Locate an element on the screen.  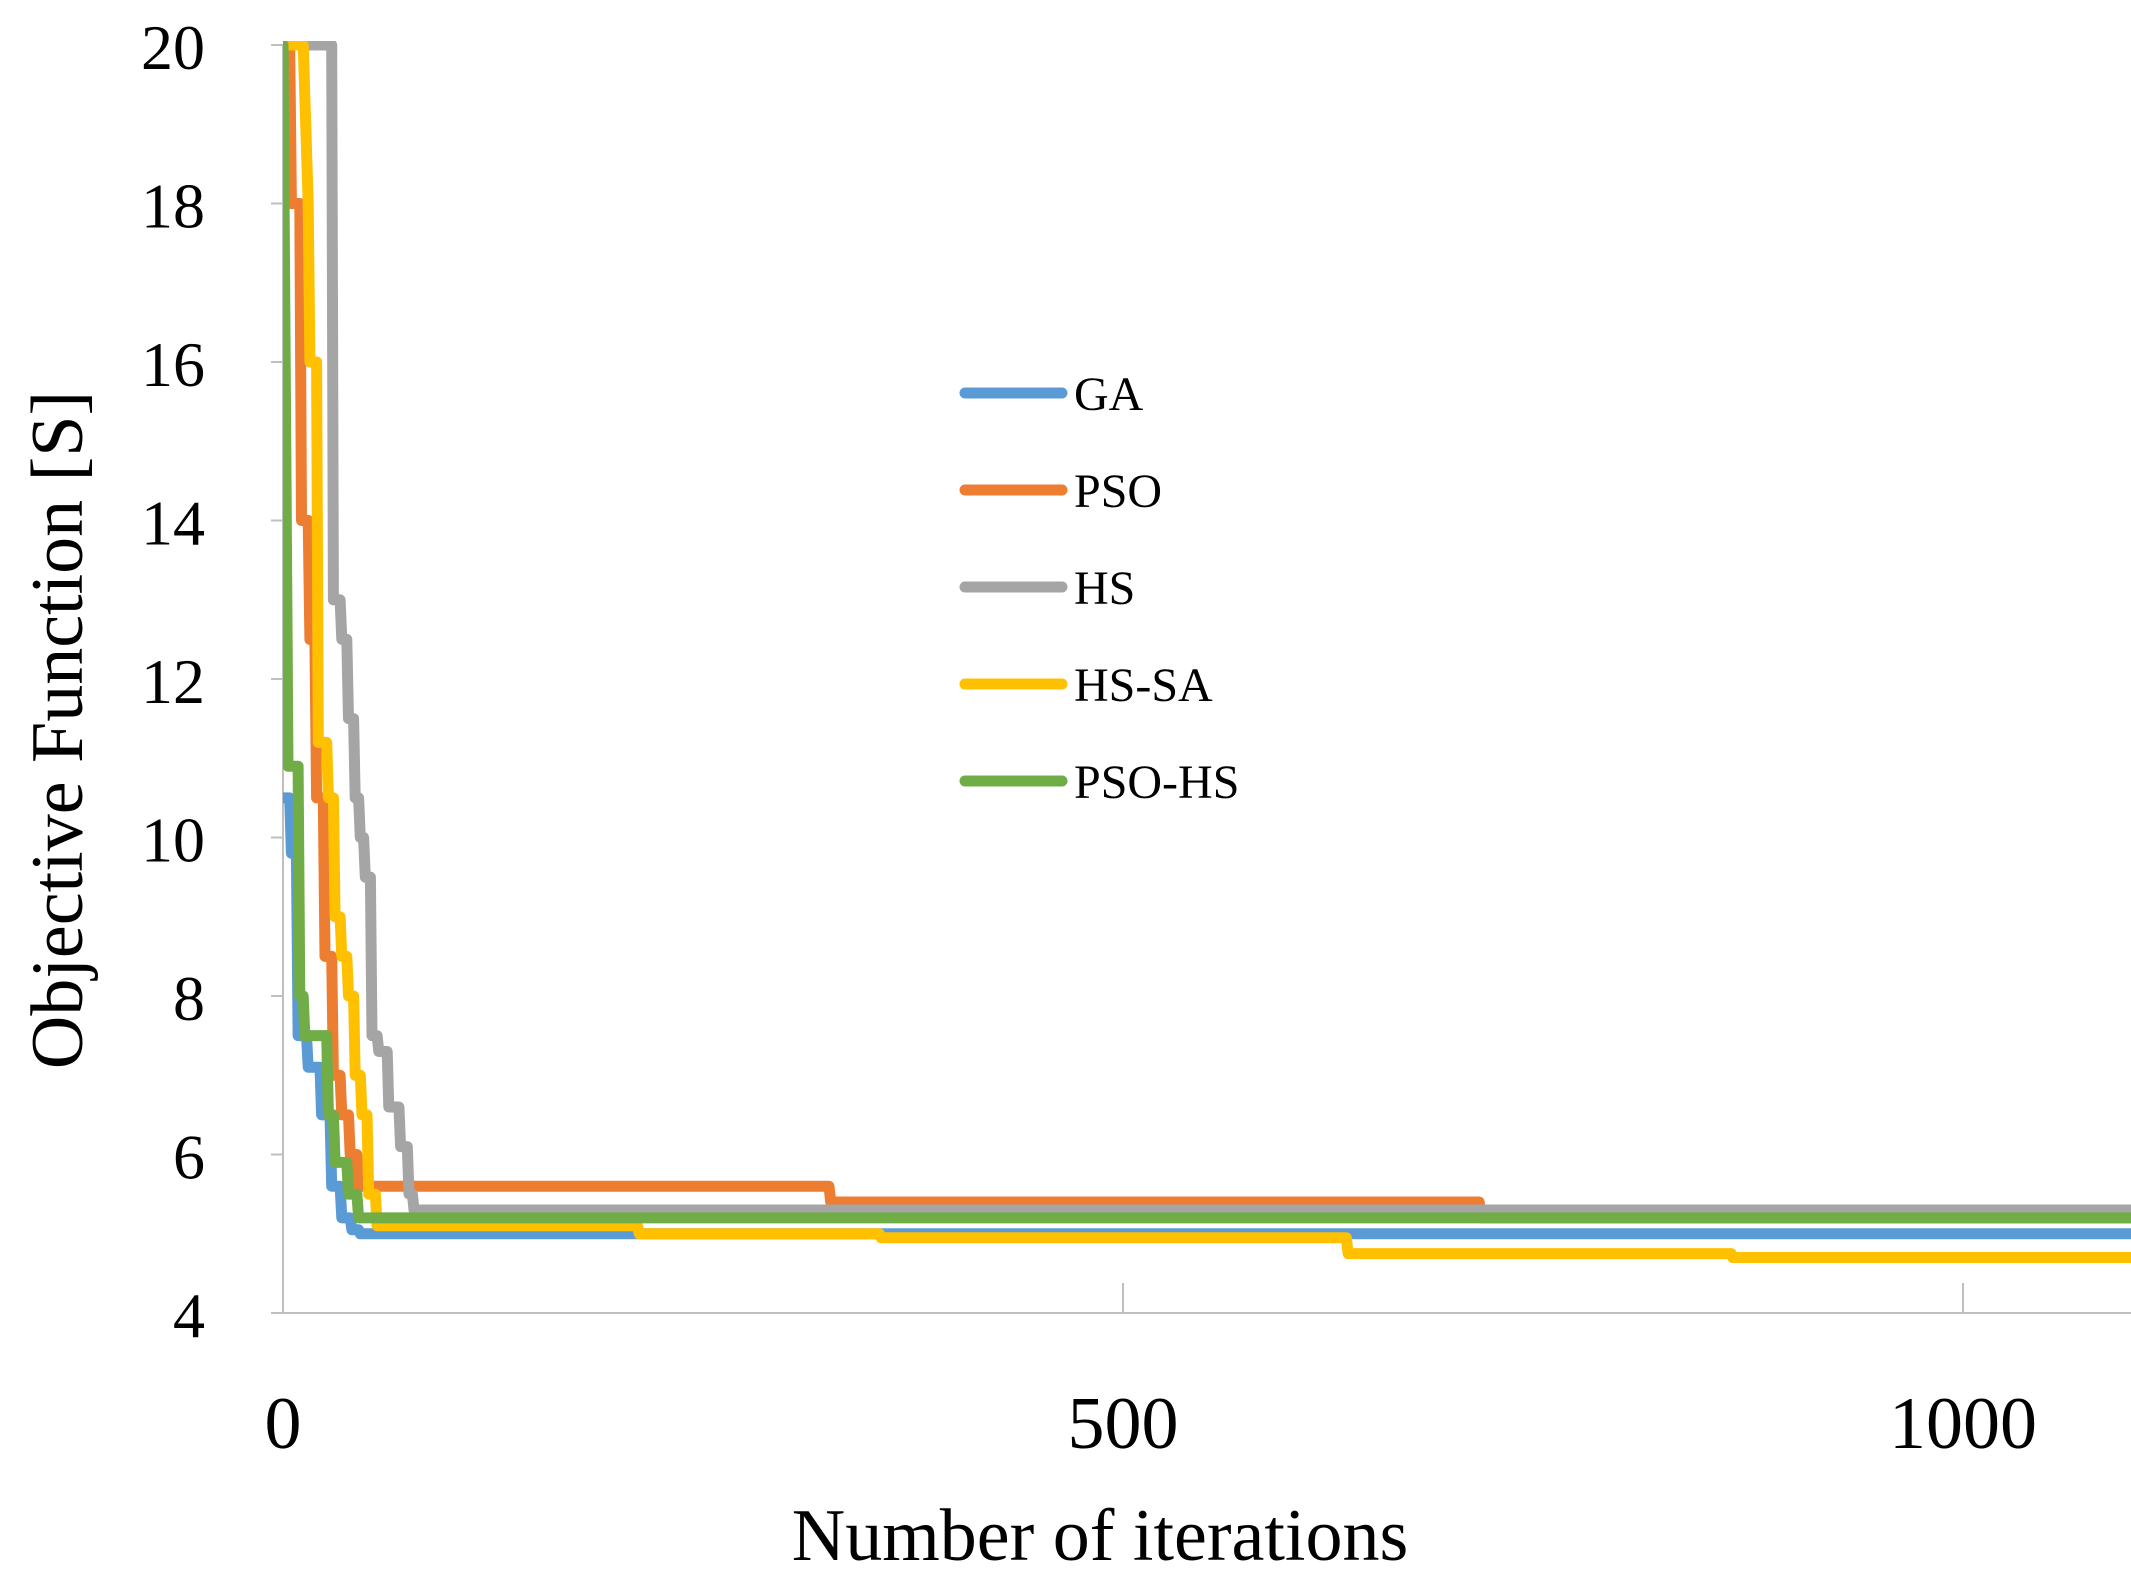
legend-label-hs-sa: HS-SA is located at coordinates (1143, 685).